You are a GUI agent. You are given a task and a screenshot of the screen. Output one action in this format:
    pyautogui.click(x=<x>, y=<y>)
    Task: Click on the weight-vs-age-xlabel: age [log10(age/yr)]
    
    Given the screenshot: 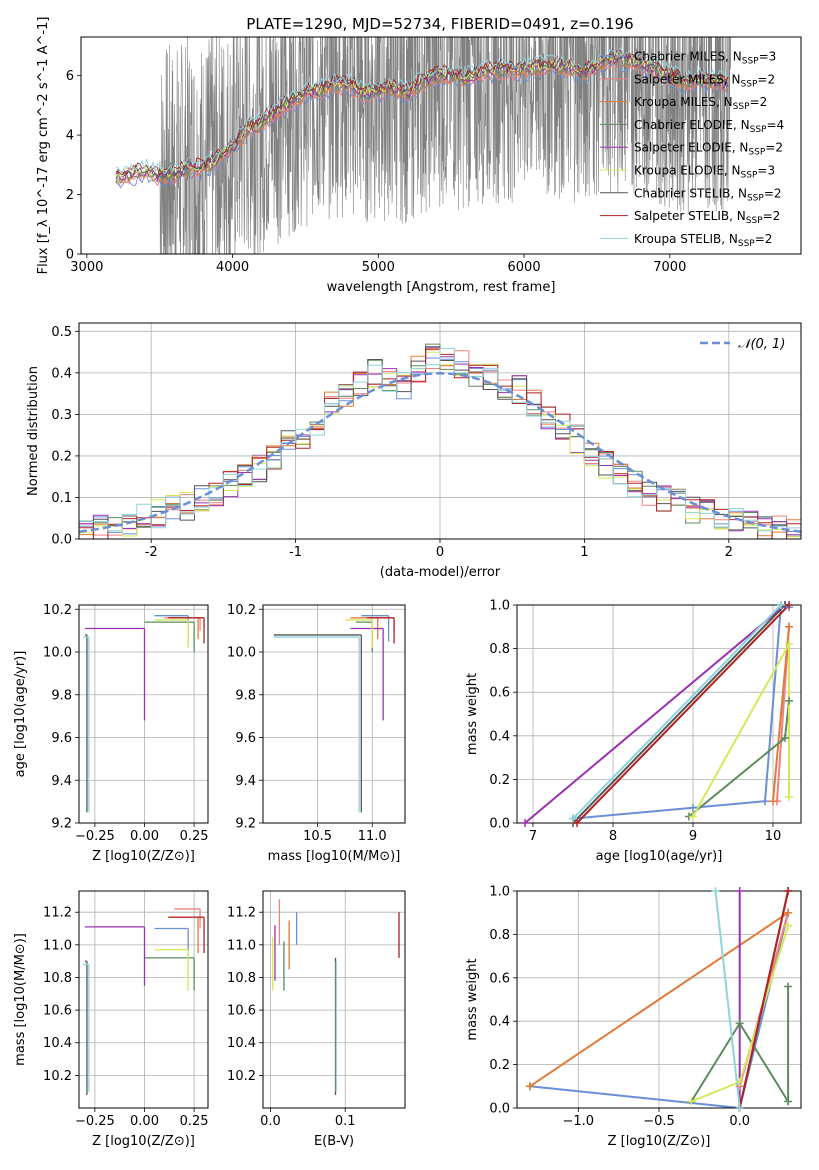 What is the action you would take?
    pyautogui.click(x=659, y=856)
    